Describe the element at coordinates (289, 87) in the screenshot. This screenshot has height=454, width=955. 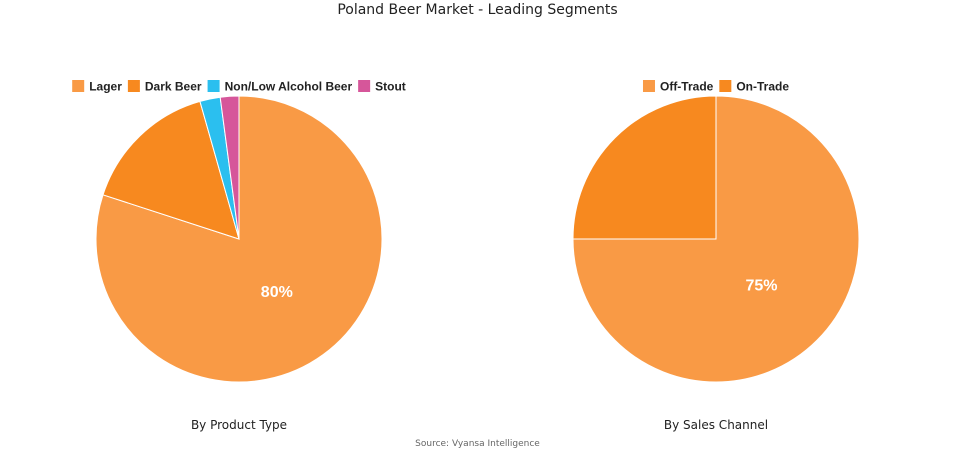
I see `legend-label: Non/Low Alcohol Beer` at that location.